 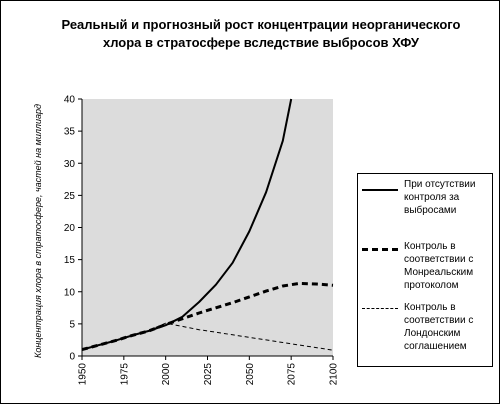 What do you see at coordinates (380, 308) in the screenshot?
I see `legend-swatch-thin-dashed` at bounding box center [380, 308].